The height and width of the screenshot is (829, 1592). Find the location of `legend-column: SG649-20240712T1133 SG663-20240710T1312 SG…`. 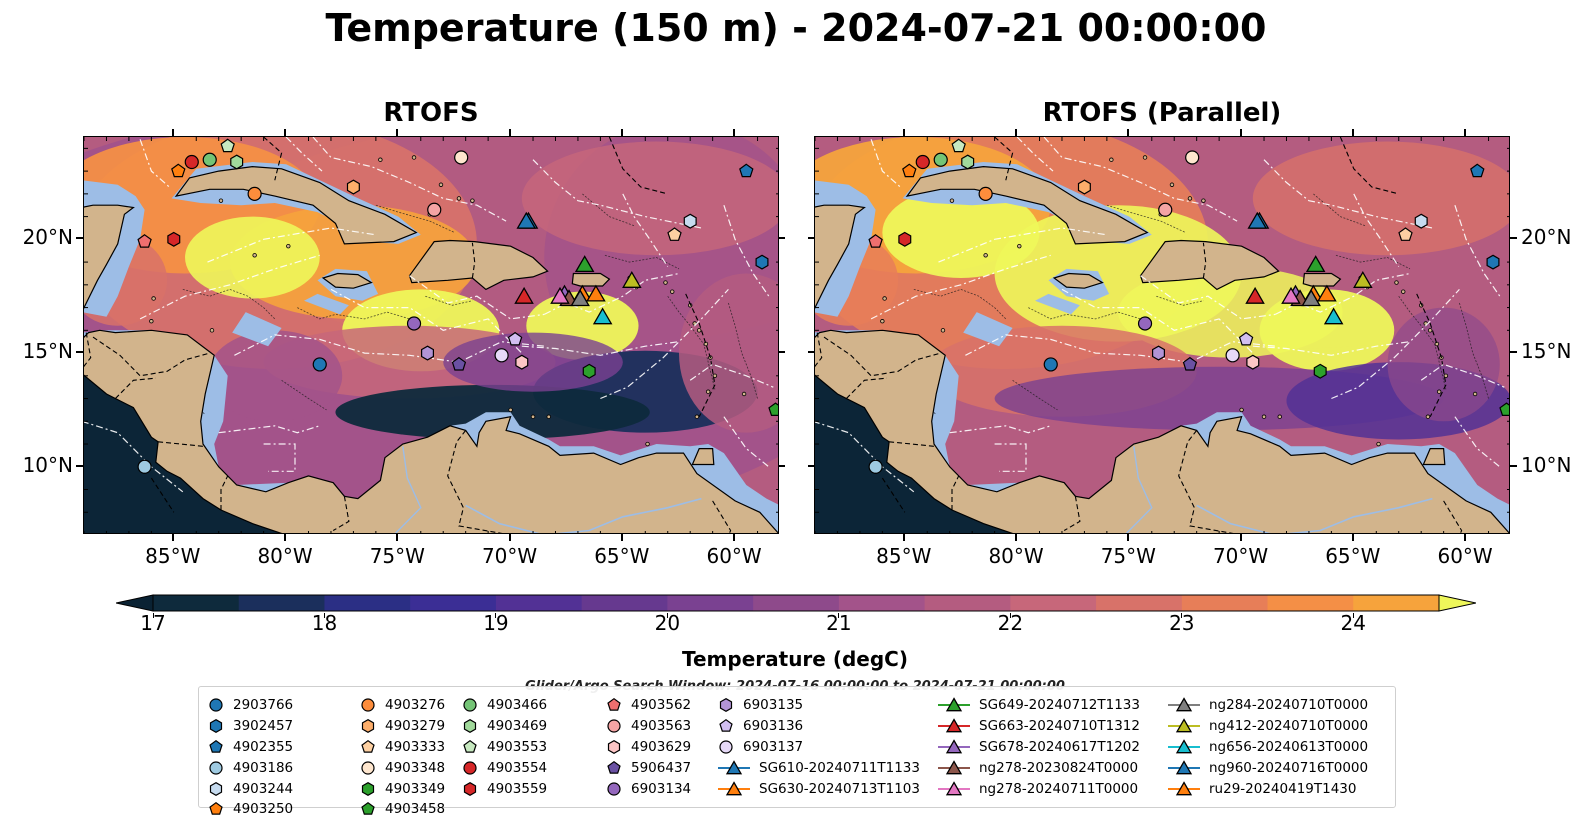

legend-column: SG649-20240712T1133 SG663-20240710T1312 SG… is located at coordinates (1038, 747).